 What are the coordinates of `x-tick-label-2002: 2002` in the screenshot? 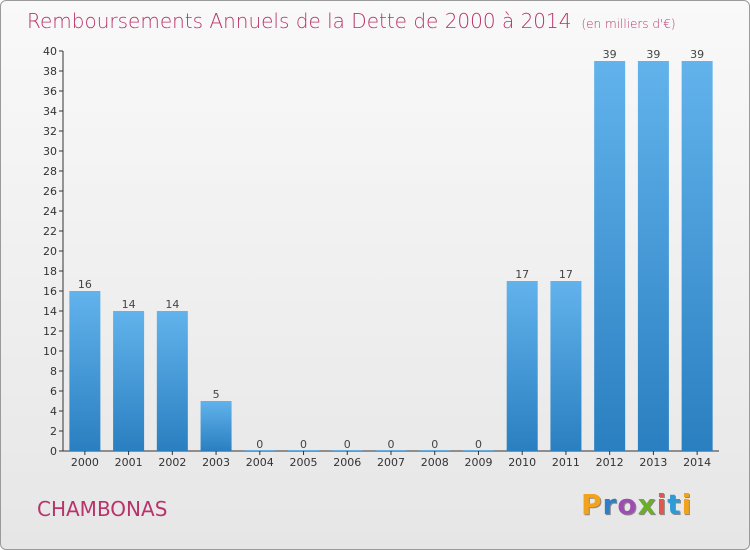 It's located at (172, 462).